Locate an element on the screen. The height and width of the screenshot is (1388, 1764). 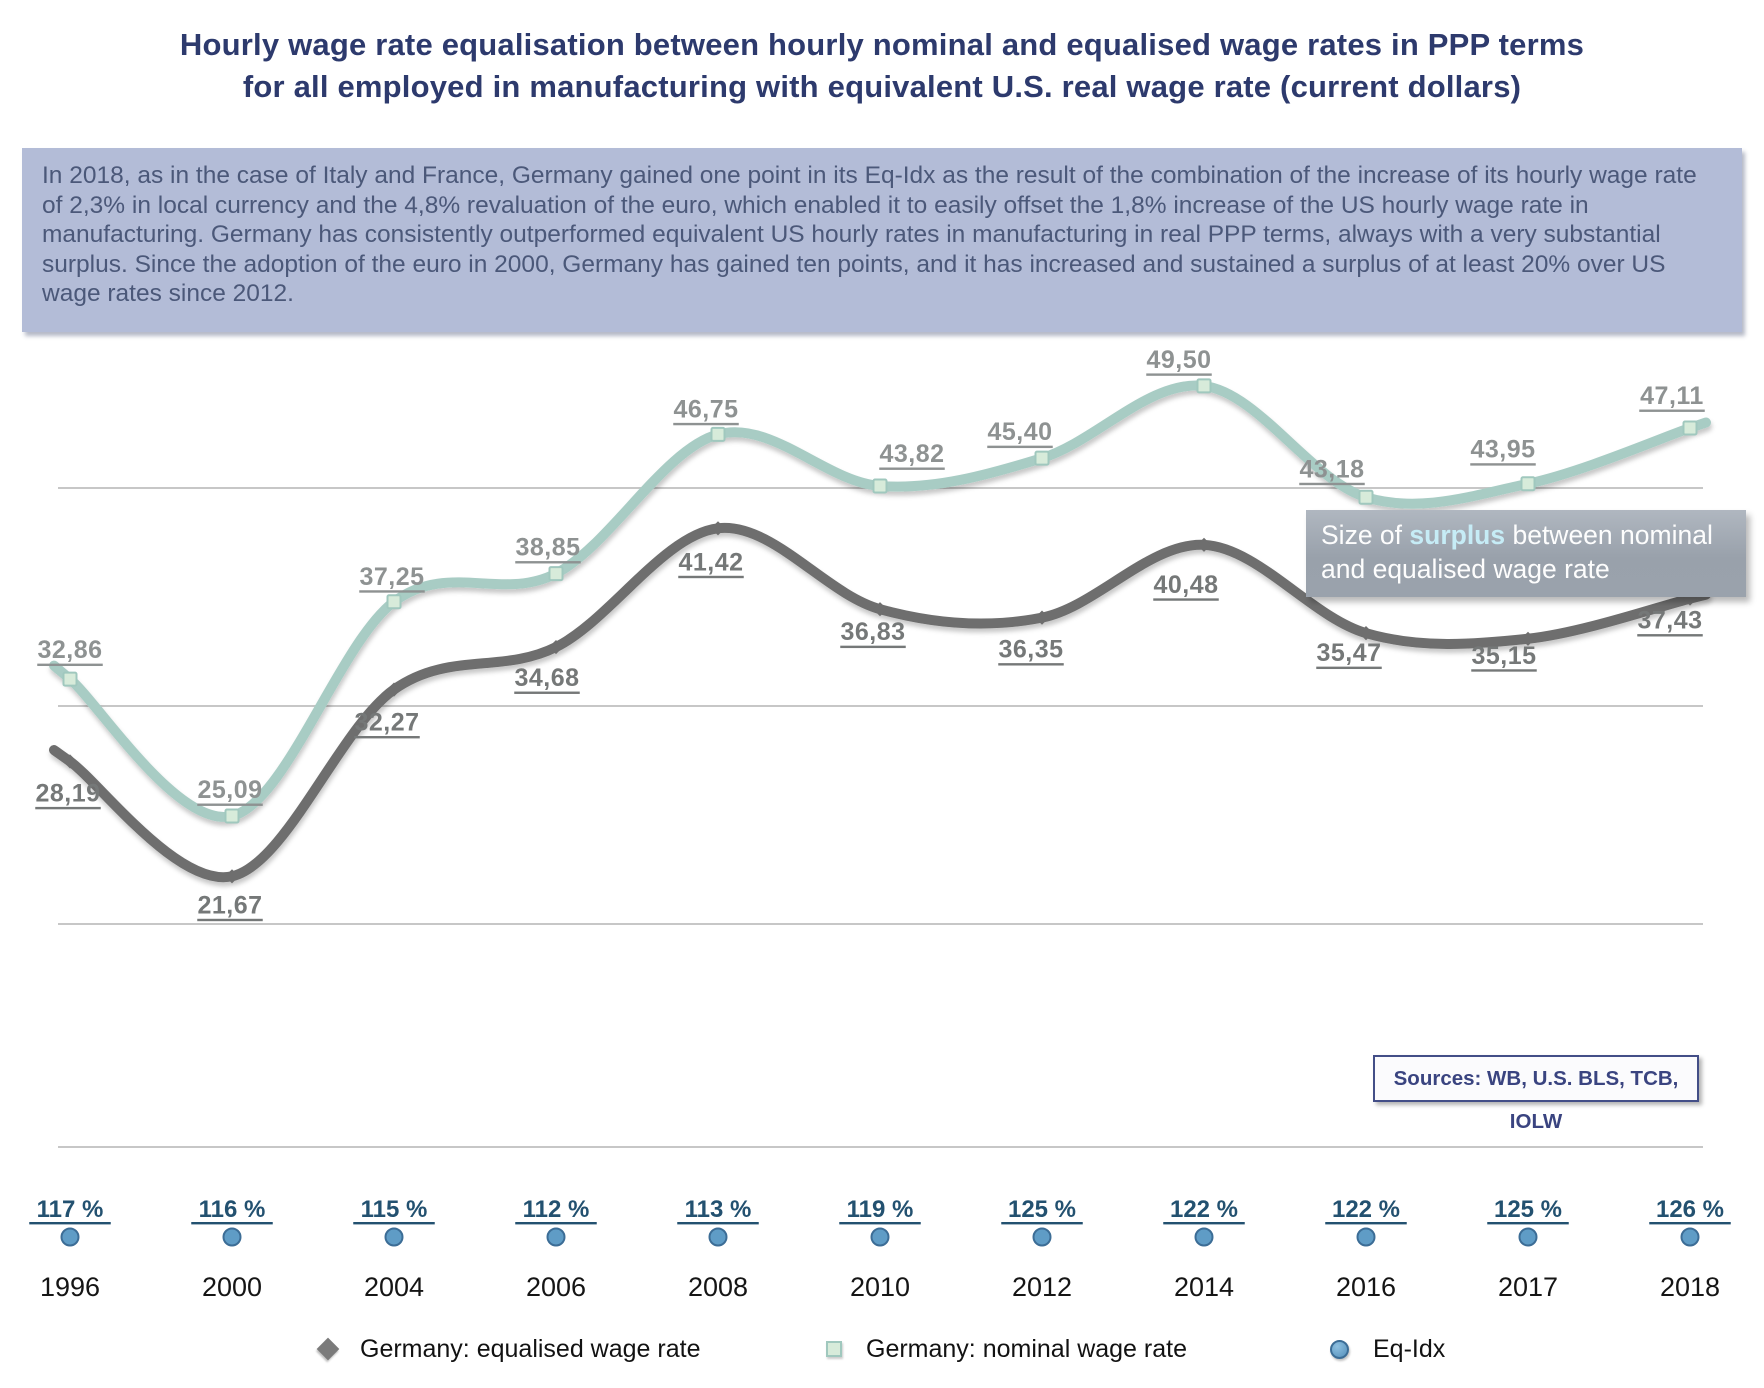
eqidx-pct-label: 112 % is located at coordinates (556, 1209).